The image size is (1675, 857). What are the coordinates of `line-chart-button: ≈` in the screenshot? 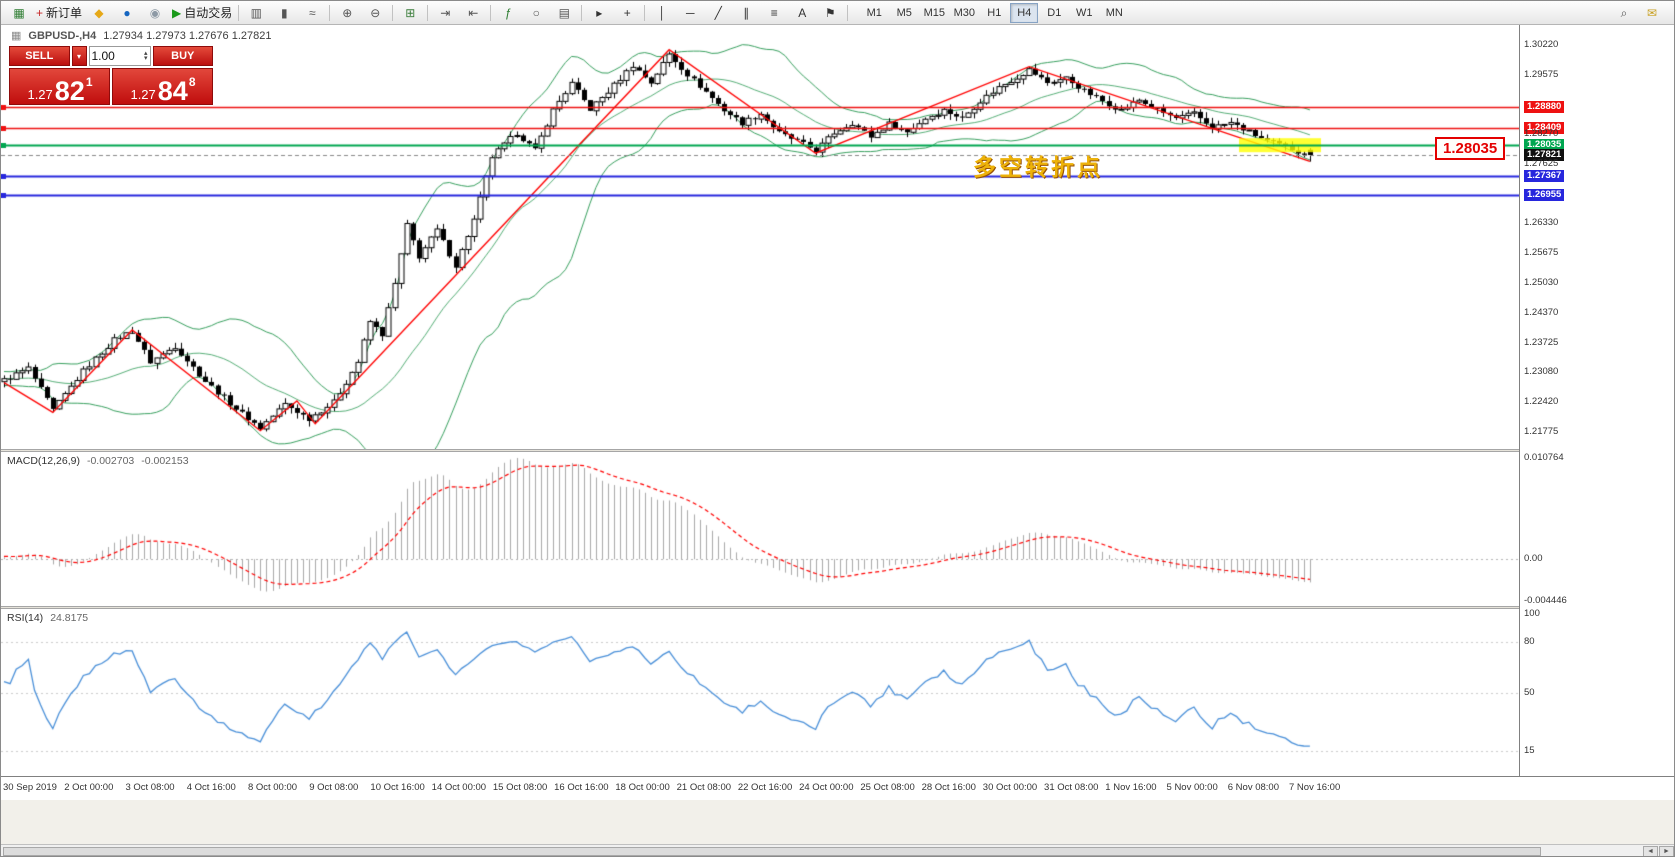 It's located at (312, 13).